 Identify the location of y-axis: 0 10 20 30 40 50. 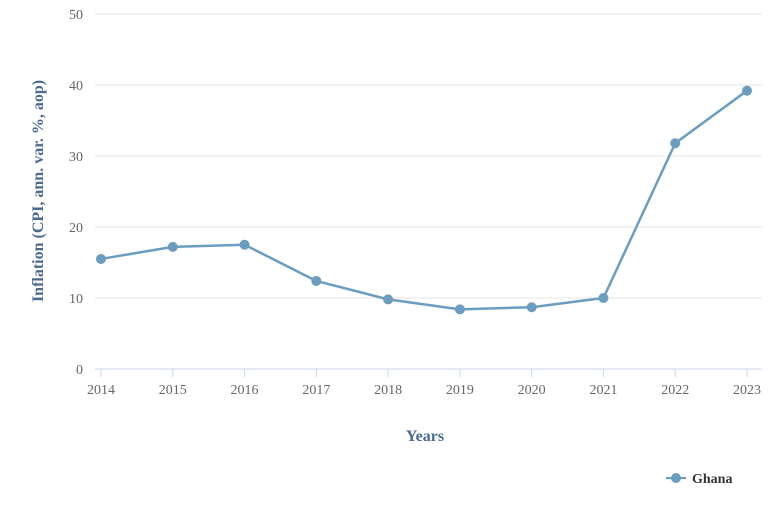
(76, 193).